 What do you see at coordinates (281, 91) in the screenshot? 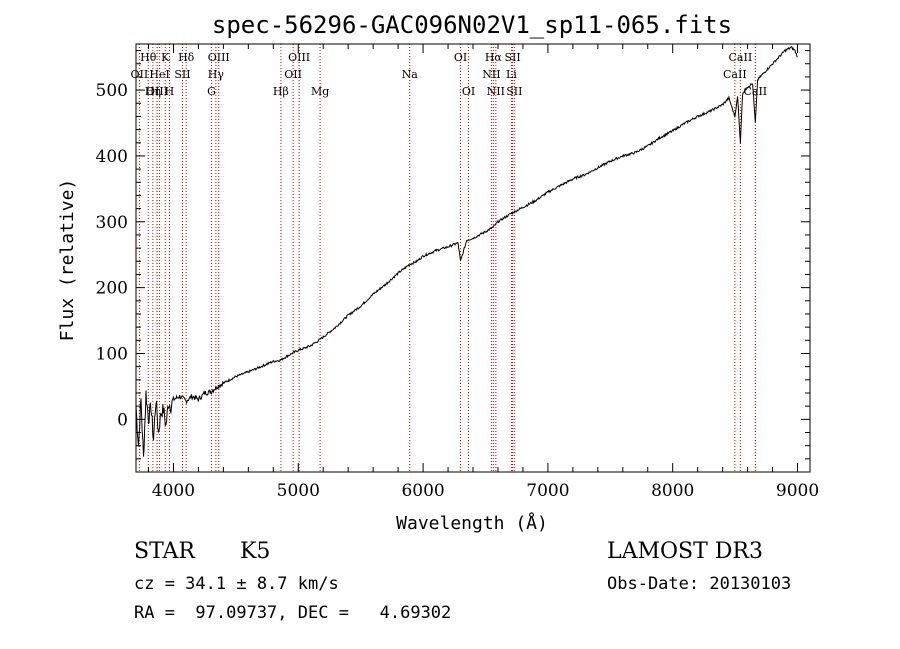
I see `spectral-line-label: Hβ` at bounding box center [281, 91].